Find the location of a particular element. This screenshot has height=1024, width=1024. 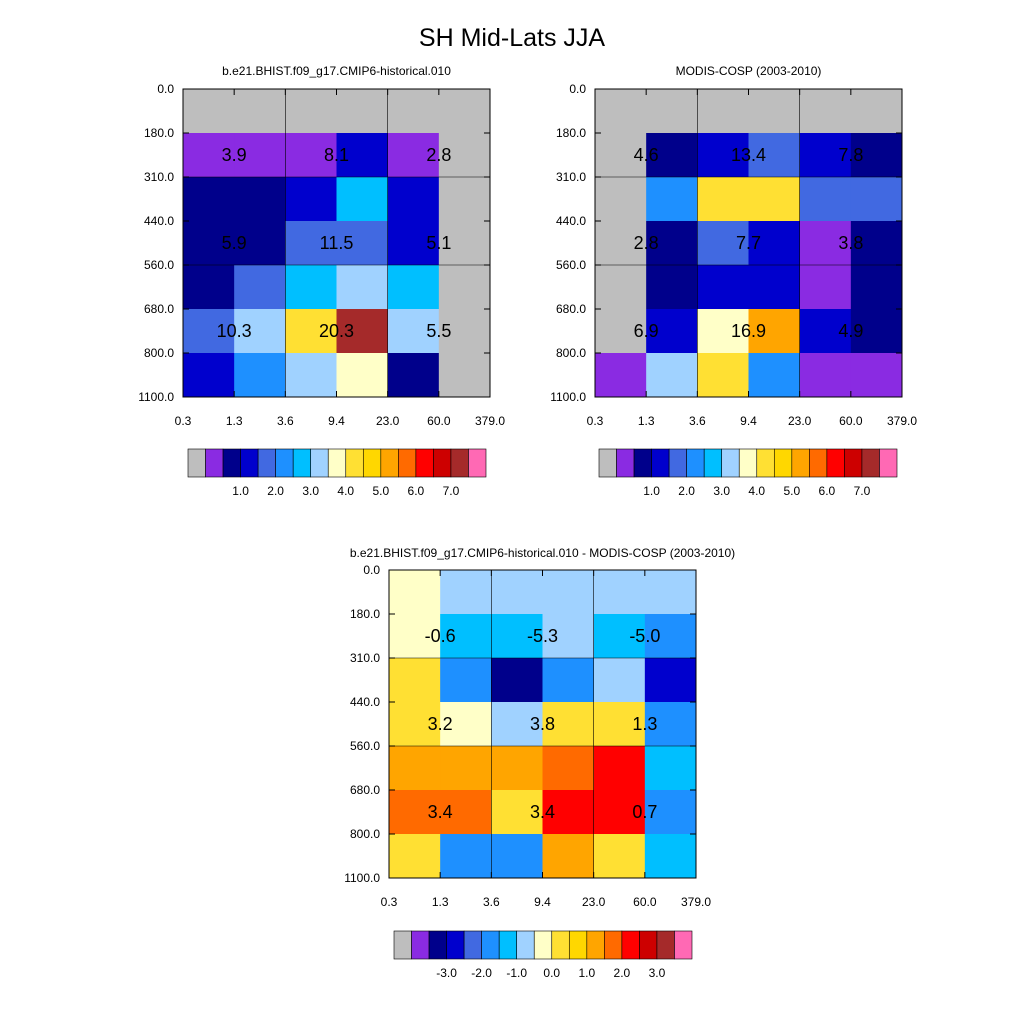

group-value-label: 7.7 is located at coordinates (748, 243).